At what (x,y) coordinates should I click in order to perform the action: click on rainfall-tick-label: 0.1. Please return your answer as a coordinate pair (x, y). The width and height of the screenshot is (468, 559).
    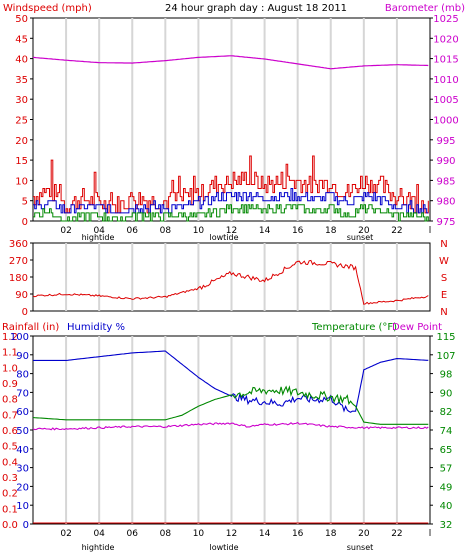
    Looking at the image, I should click on (10, 509).